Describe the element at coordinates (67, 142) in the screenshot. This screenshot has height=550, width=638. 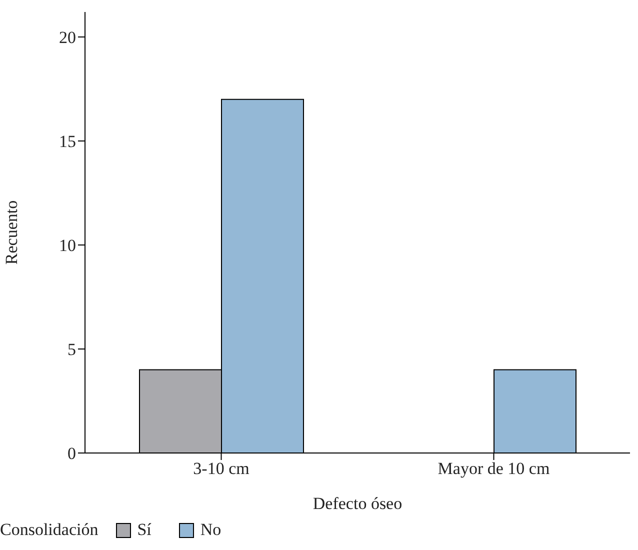
I see `y-tick-label: 15` at that location.